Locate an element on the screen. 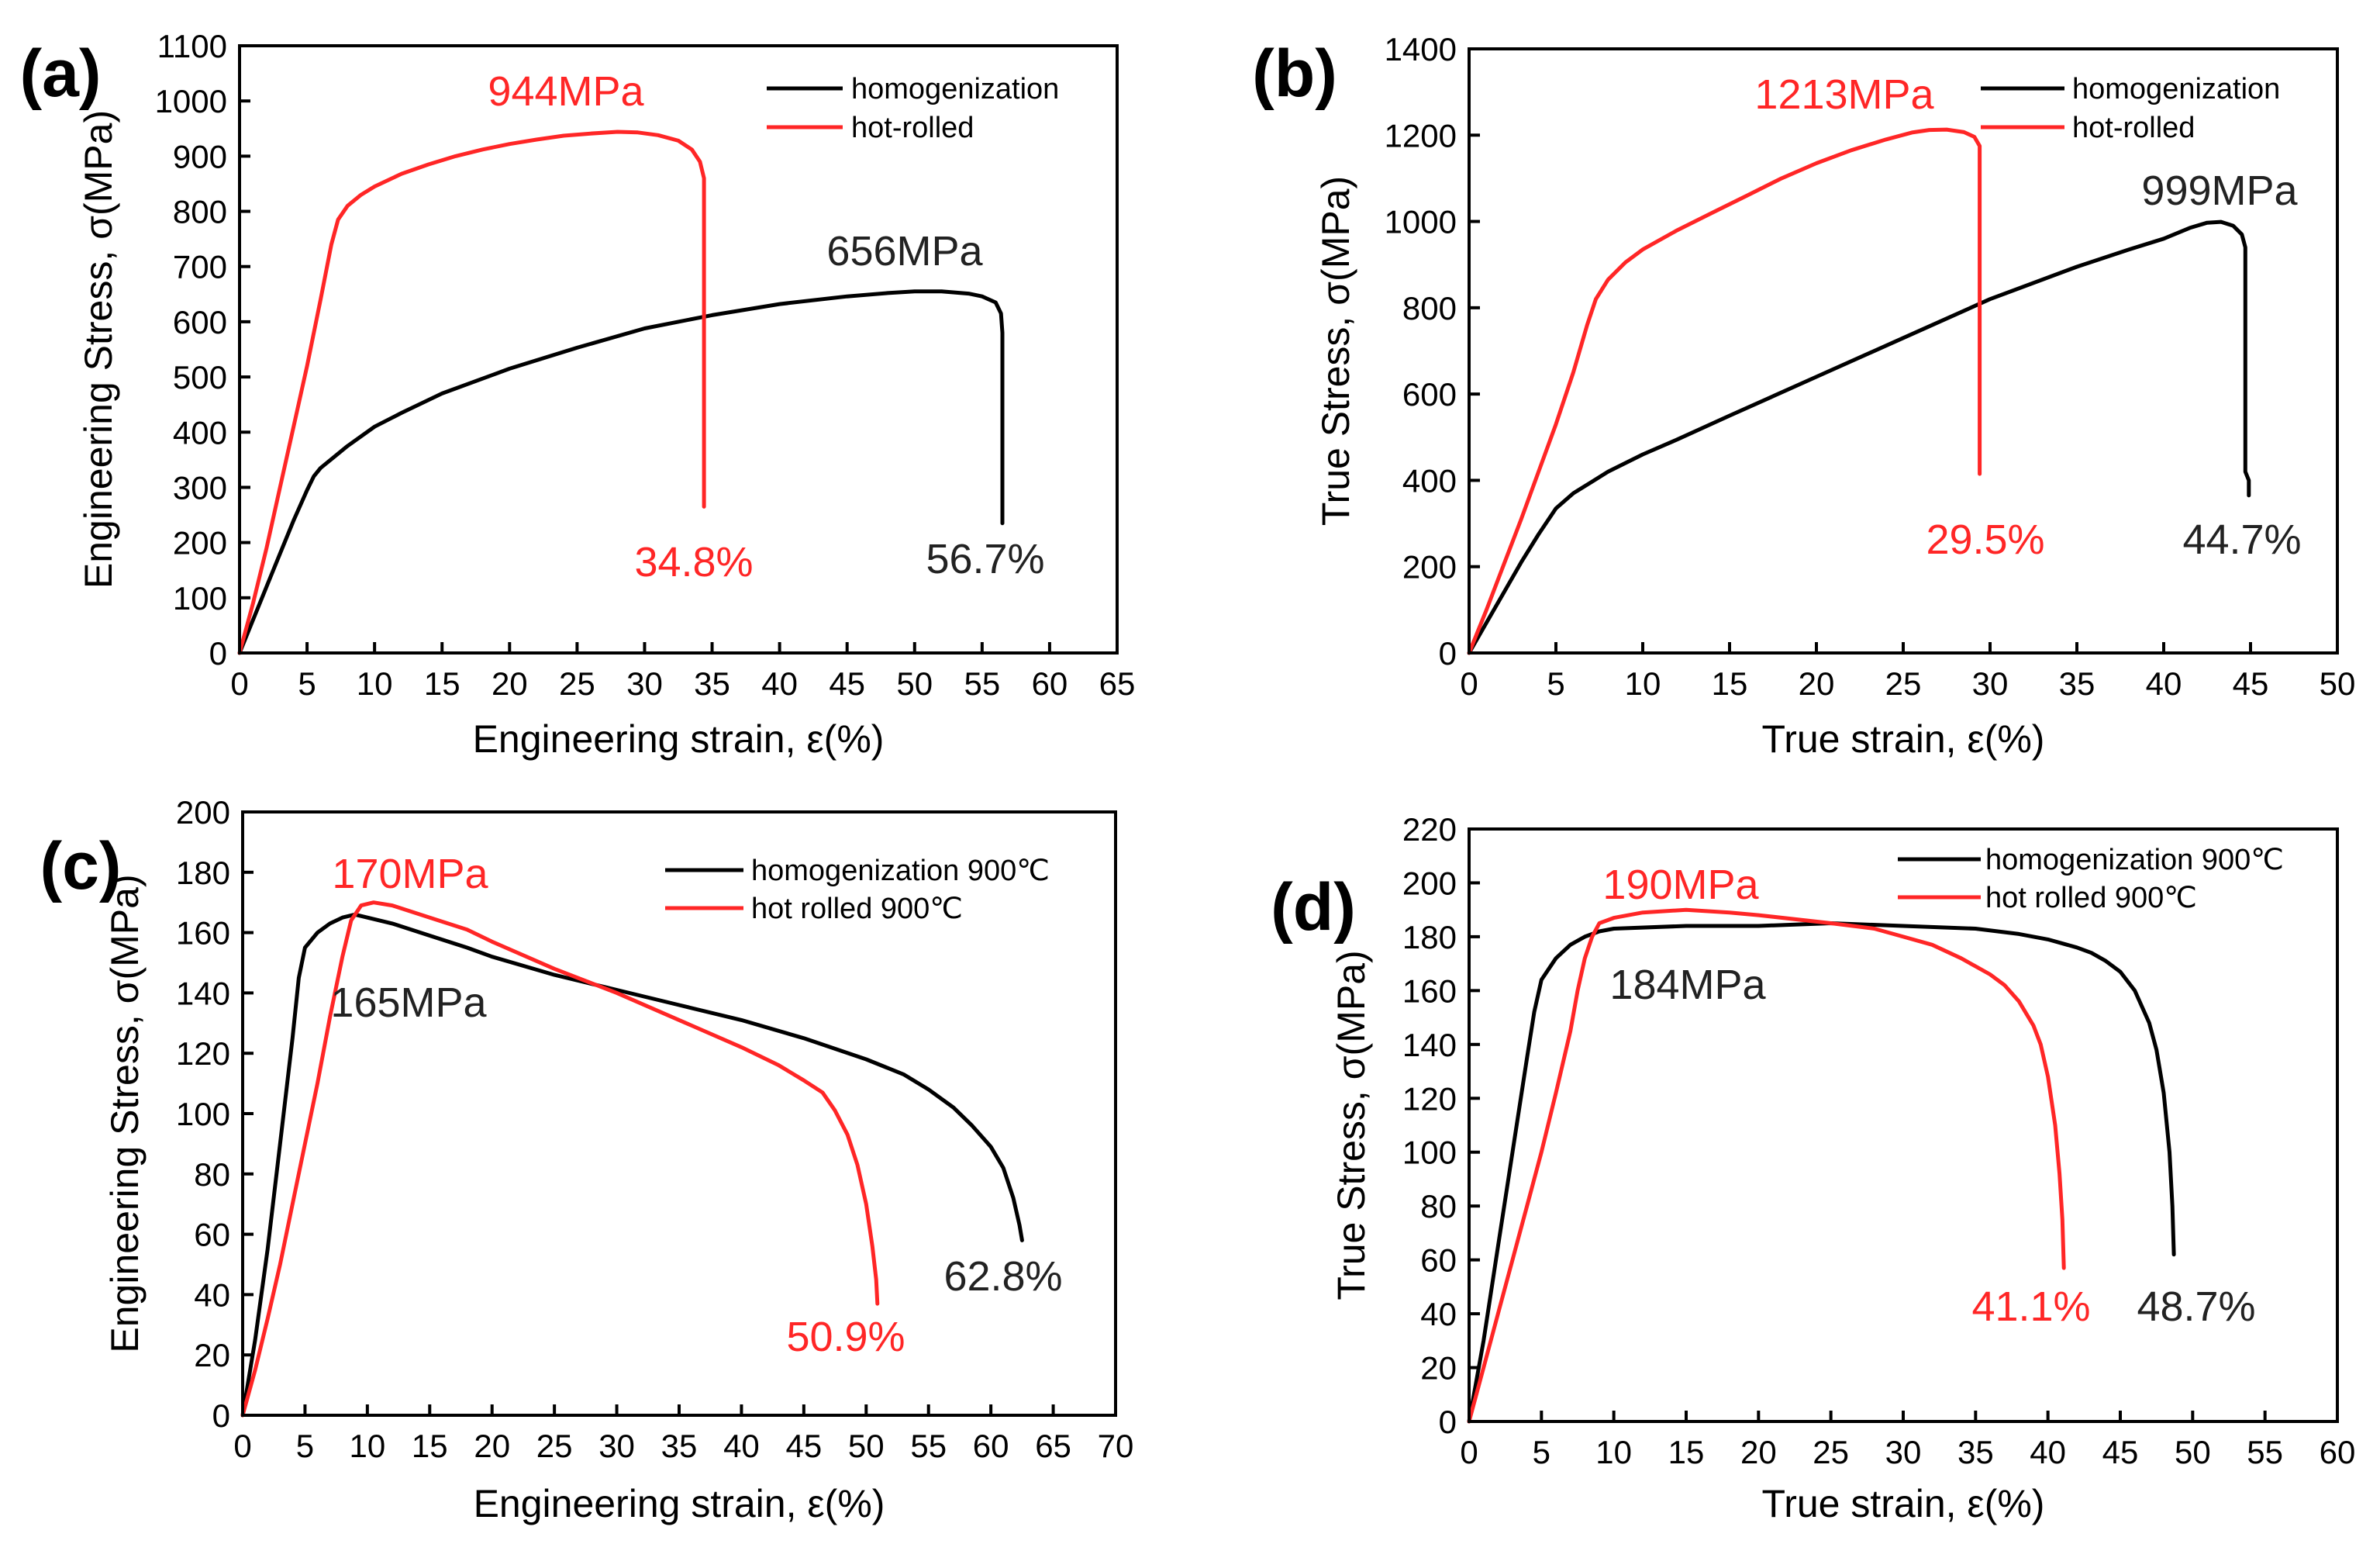  y-tick-label: 1100 is located at coordinates (192, 46).